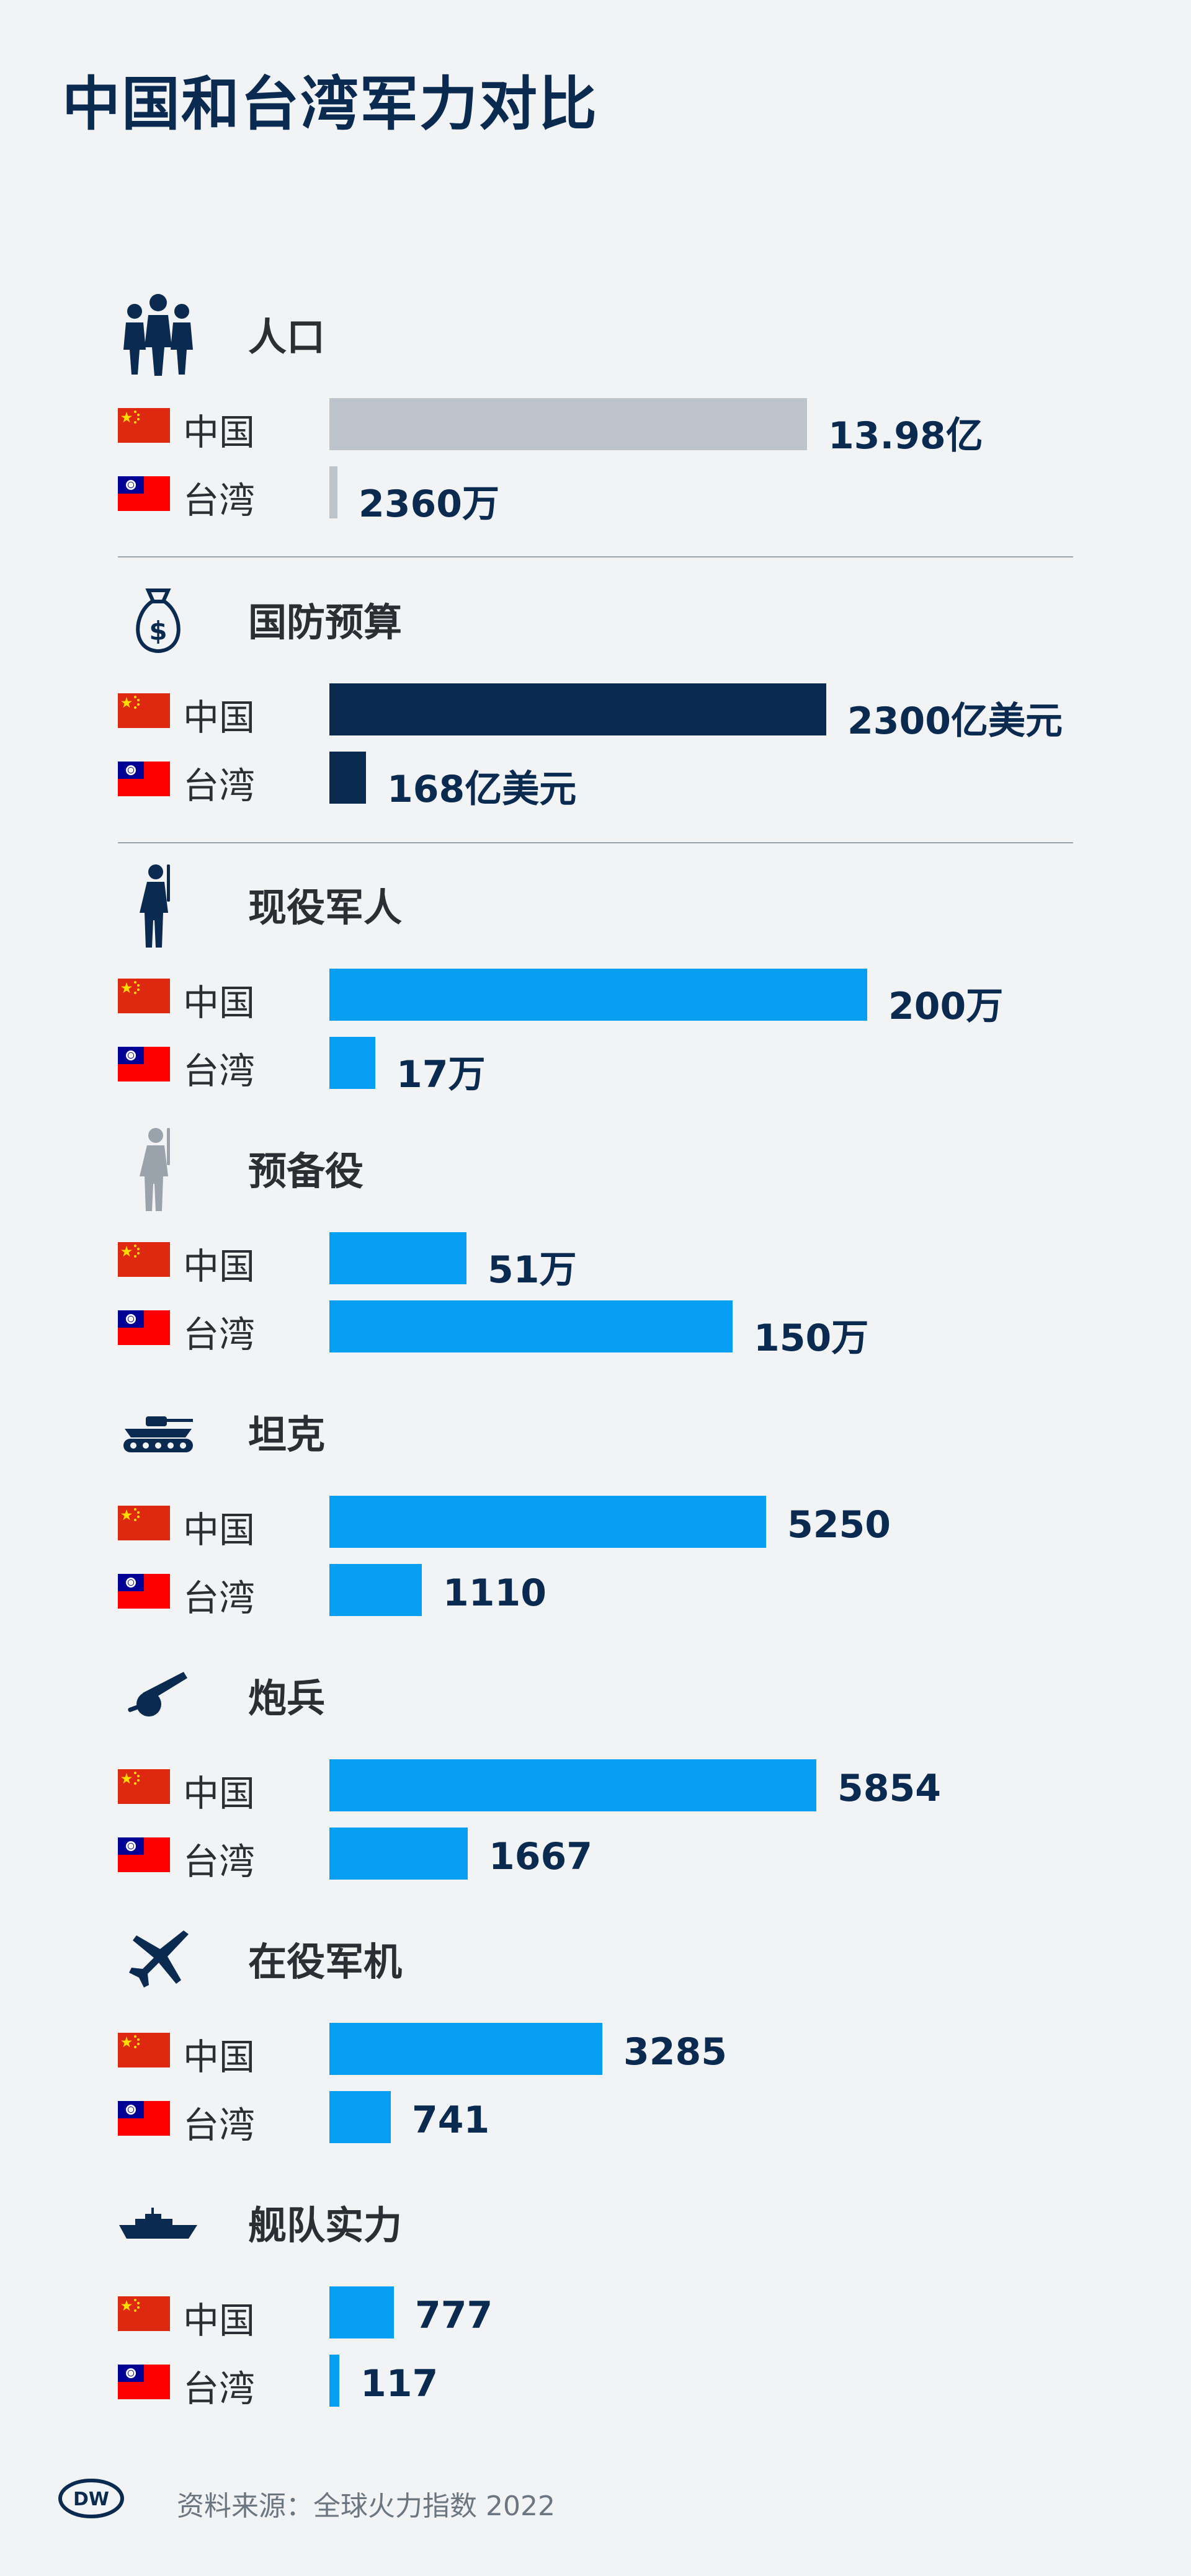 This screenshot has width=1191, height=2576. Describe the element at coordinates (158, 905) in the screenshot. I see `soldier-icon` at that location.